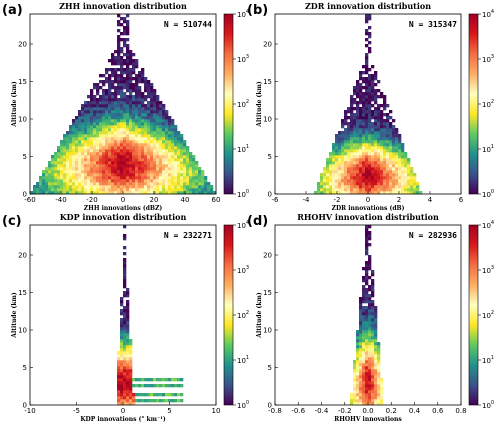  Describe the element at coordinates (216, 411) in the screenshot. I see `x-tick-label: 10` at that location.